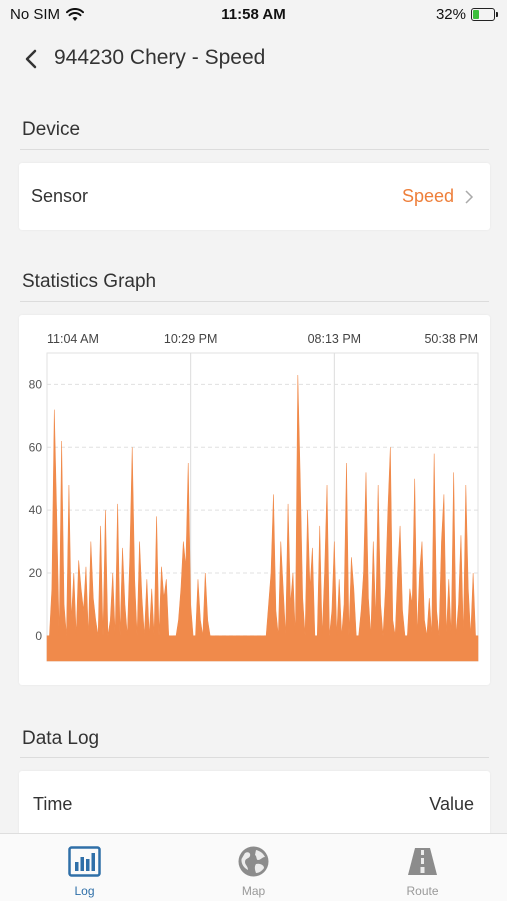 The width and height of the screenshot is (507, 901). Describe the element at coordinates (450, 14) in the screenshot. I see `battery-percent: 32%` at that location.